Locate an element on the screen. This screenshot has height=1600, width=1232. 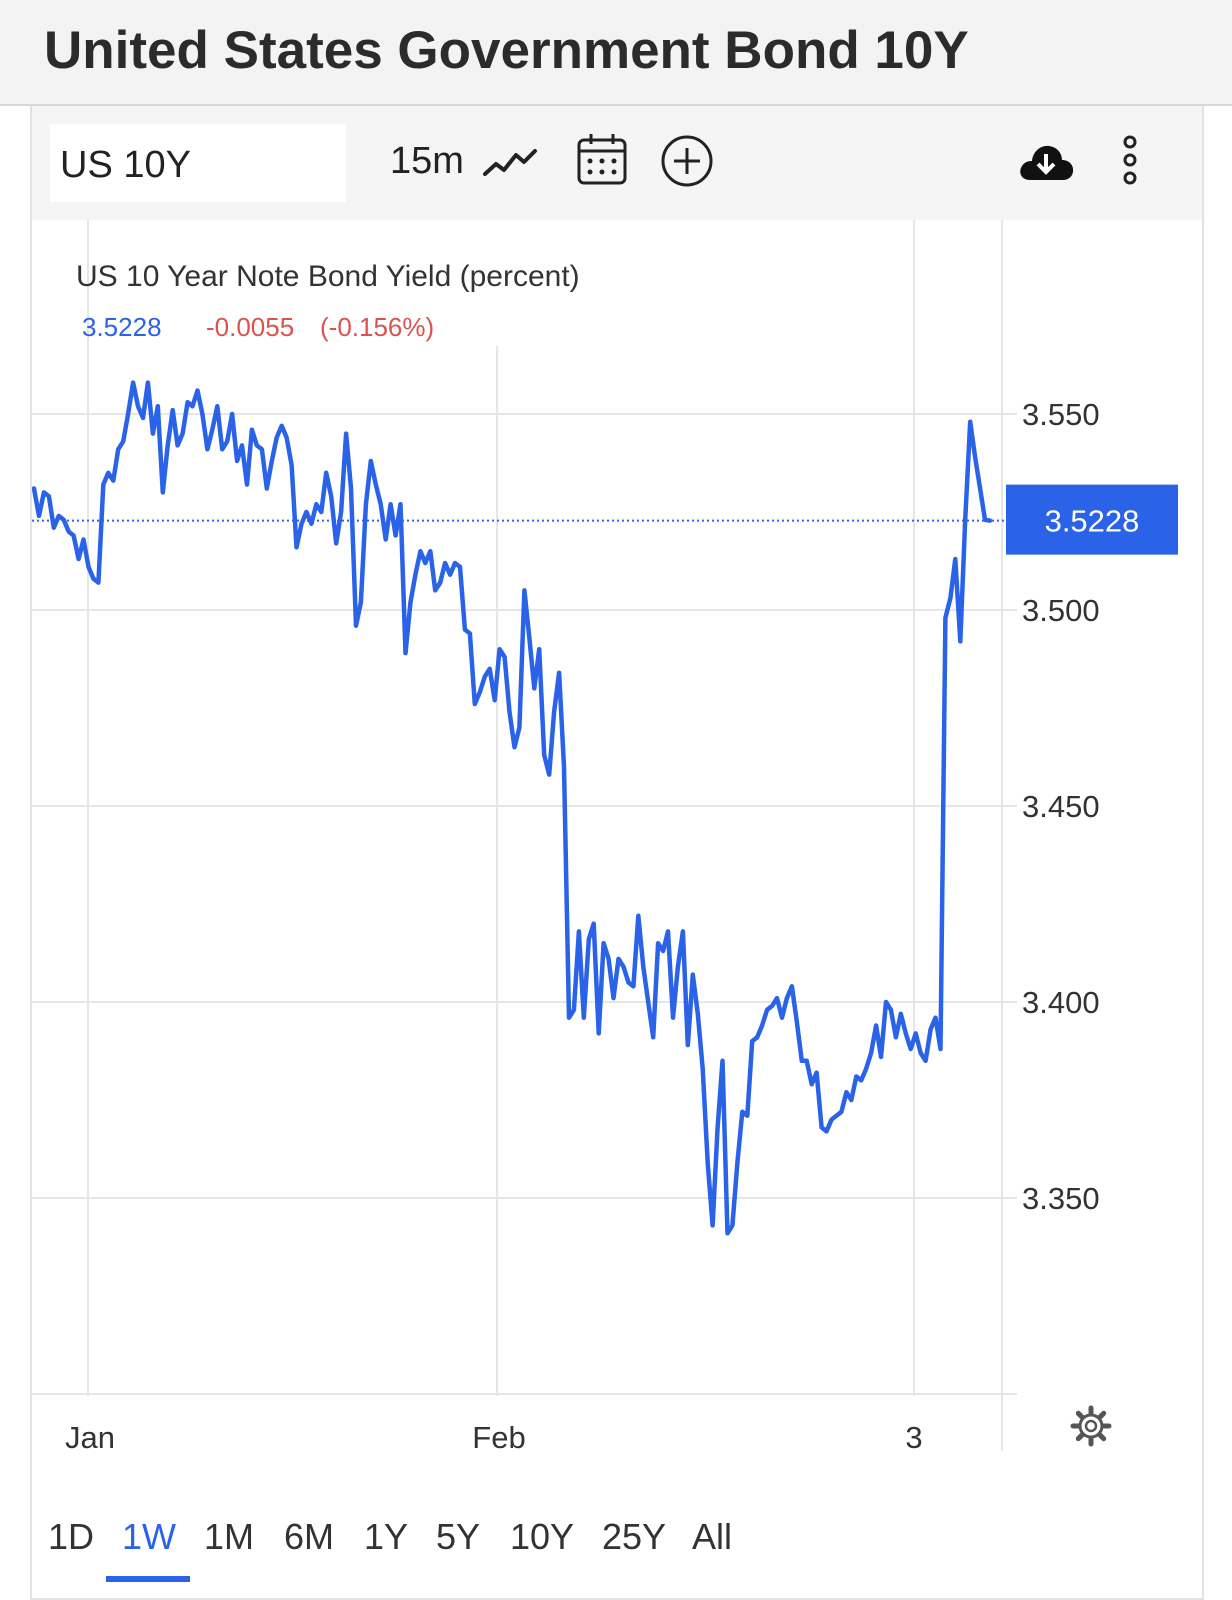
last-price-badge is located at coordinates (1092, 519).